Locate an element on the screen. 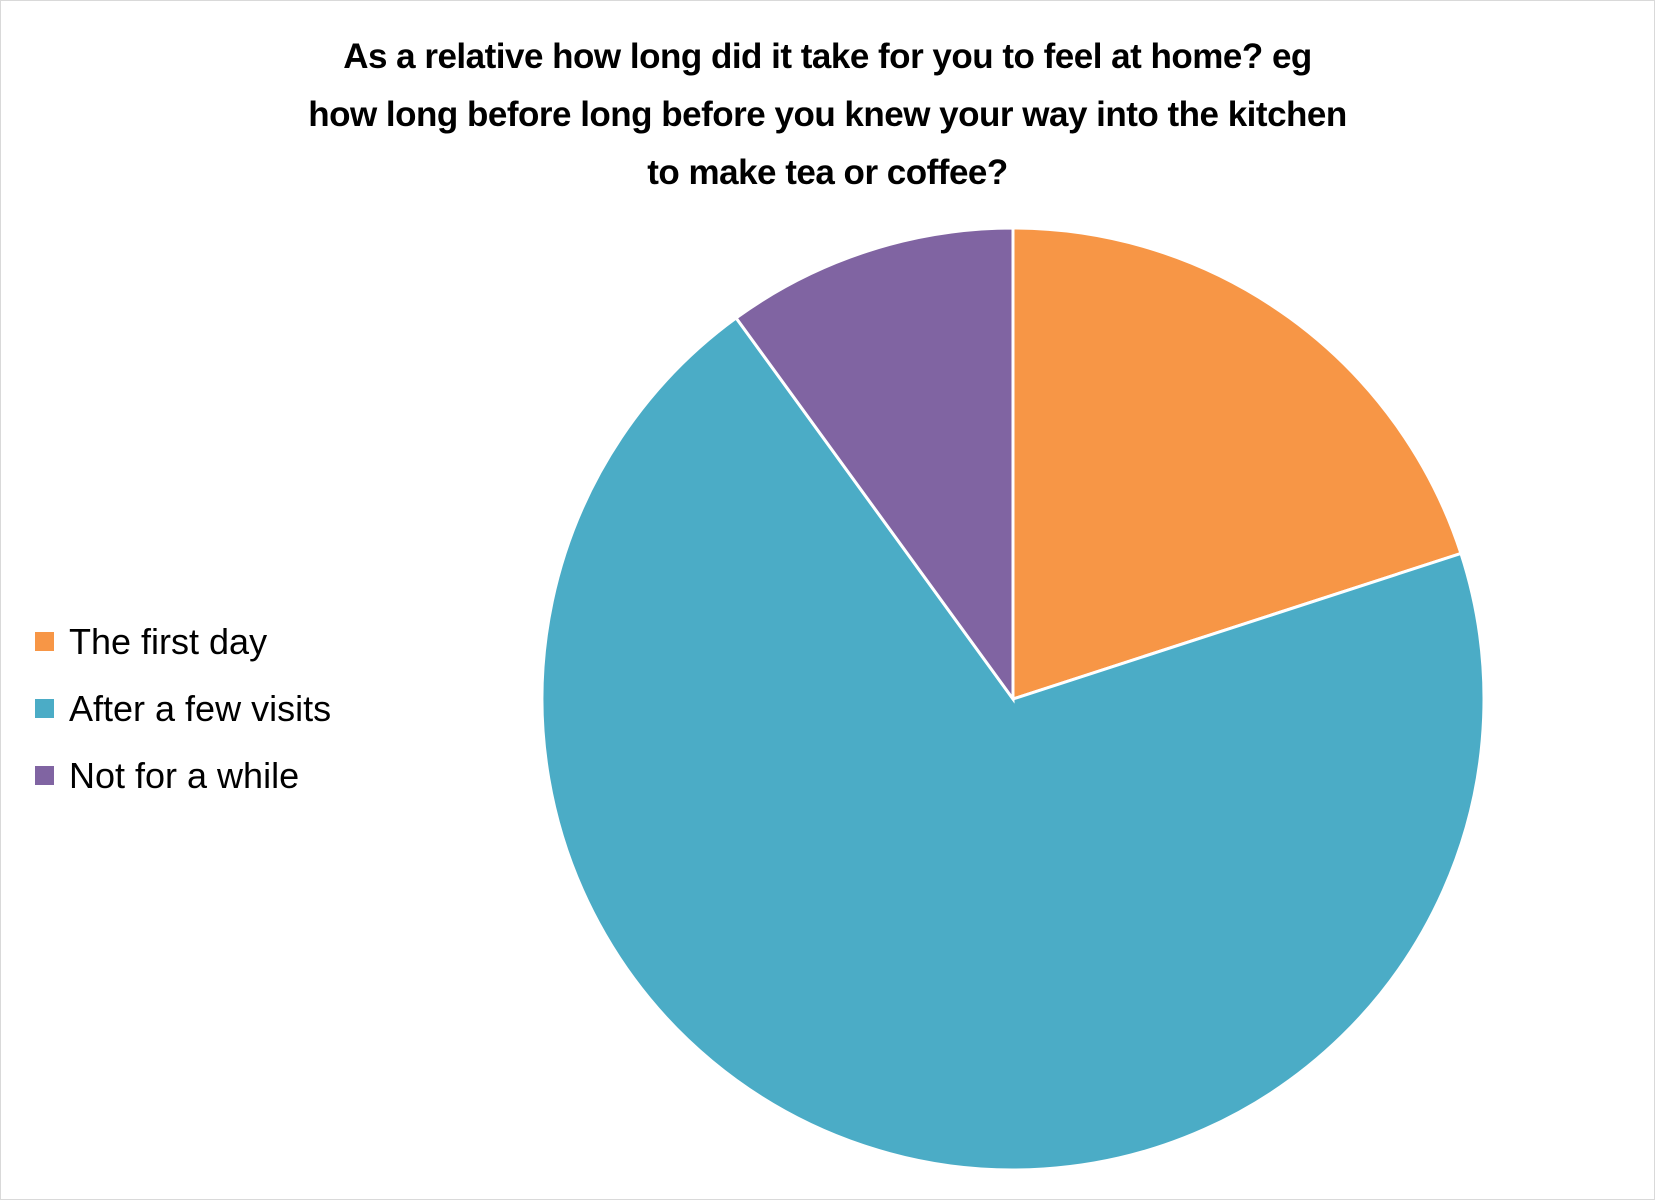  legend-label: The first day is located at coordinates (168, 641).